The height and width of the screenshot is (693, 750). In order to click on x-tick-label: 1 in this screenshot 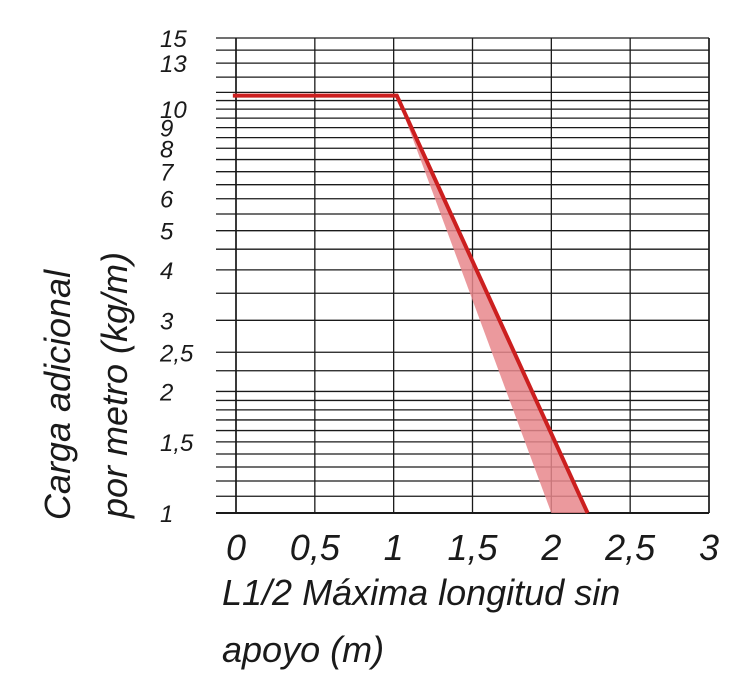, I will do `click(394, 547)`.